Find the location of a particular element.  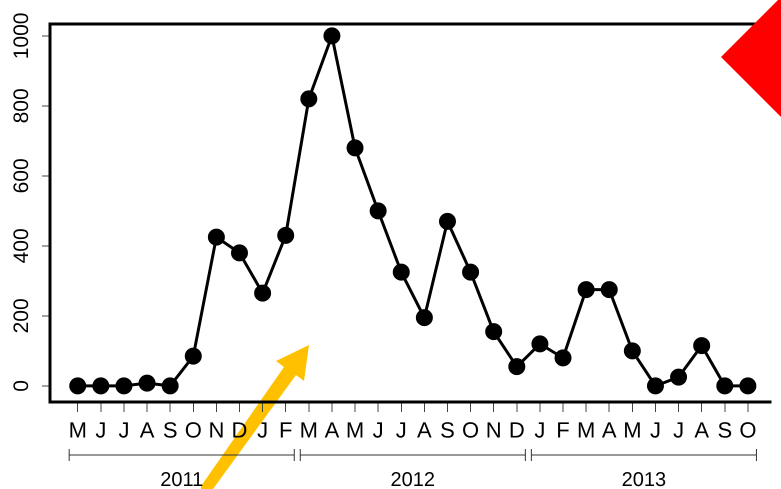

text: 2011 is located at coordinates (182, 479).